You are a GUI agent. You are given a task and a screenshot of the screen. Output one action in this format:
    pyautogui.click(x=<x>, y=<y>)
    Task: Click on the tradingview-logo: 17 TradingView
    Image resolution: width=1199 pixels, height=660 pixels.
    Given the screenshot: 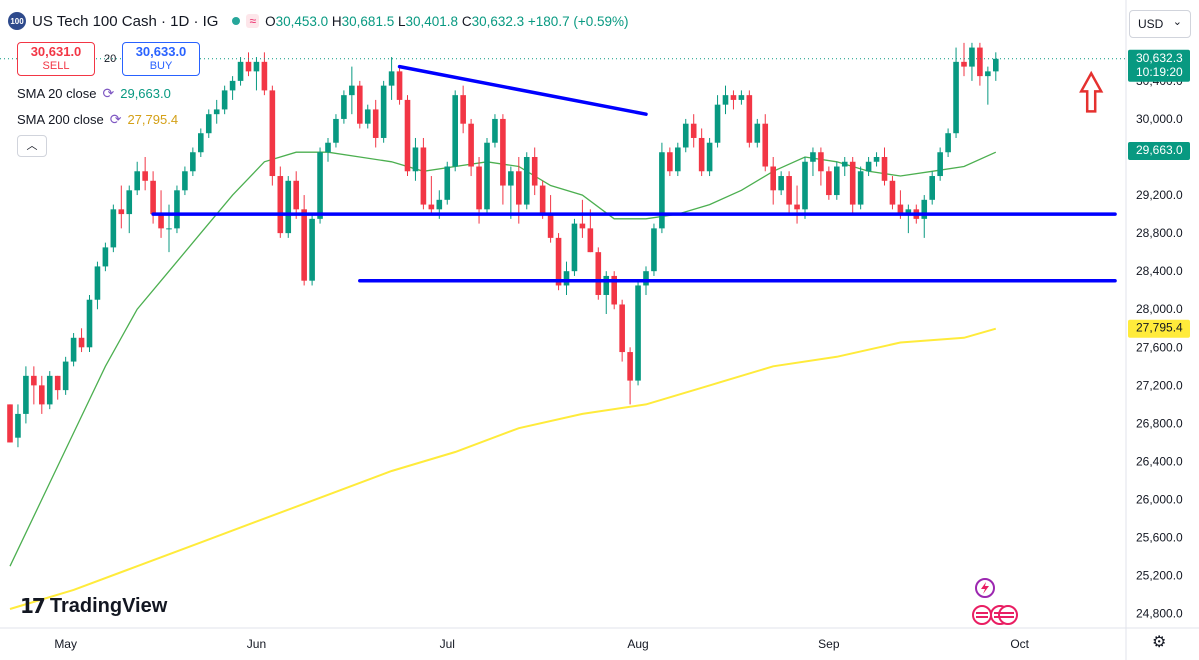 What is the action you would take?
    pyautogui.click(x=93, y=606)
    